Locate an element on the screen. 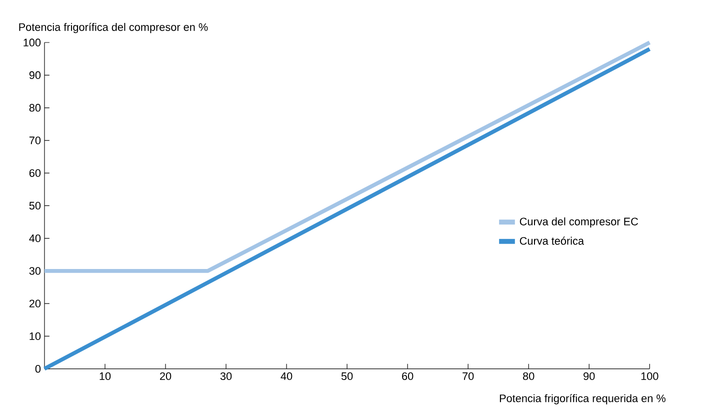 This screenshot has height=418, width=705. x-tick-label: 40 is located at coordinates (286, 376).